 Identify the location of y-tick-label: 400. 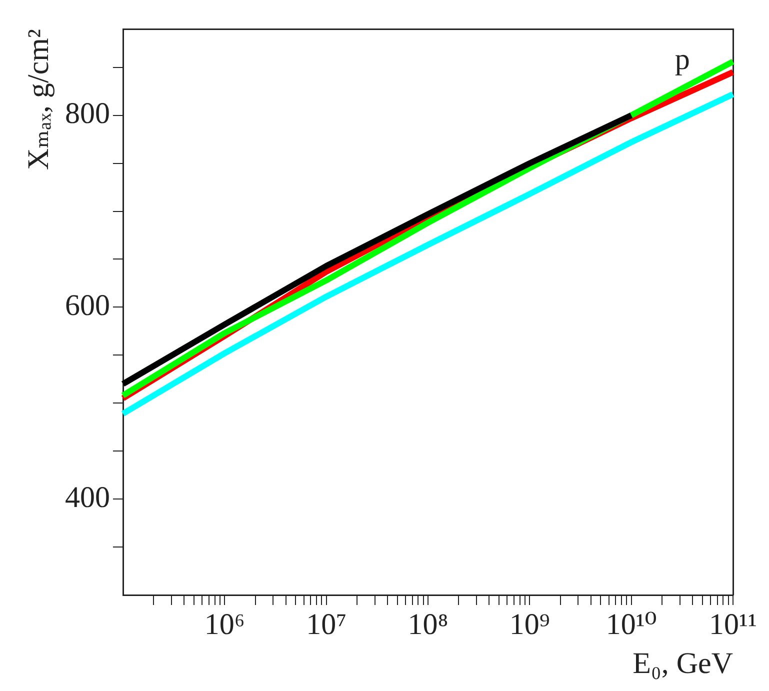
(87, 497).